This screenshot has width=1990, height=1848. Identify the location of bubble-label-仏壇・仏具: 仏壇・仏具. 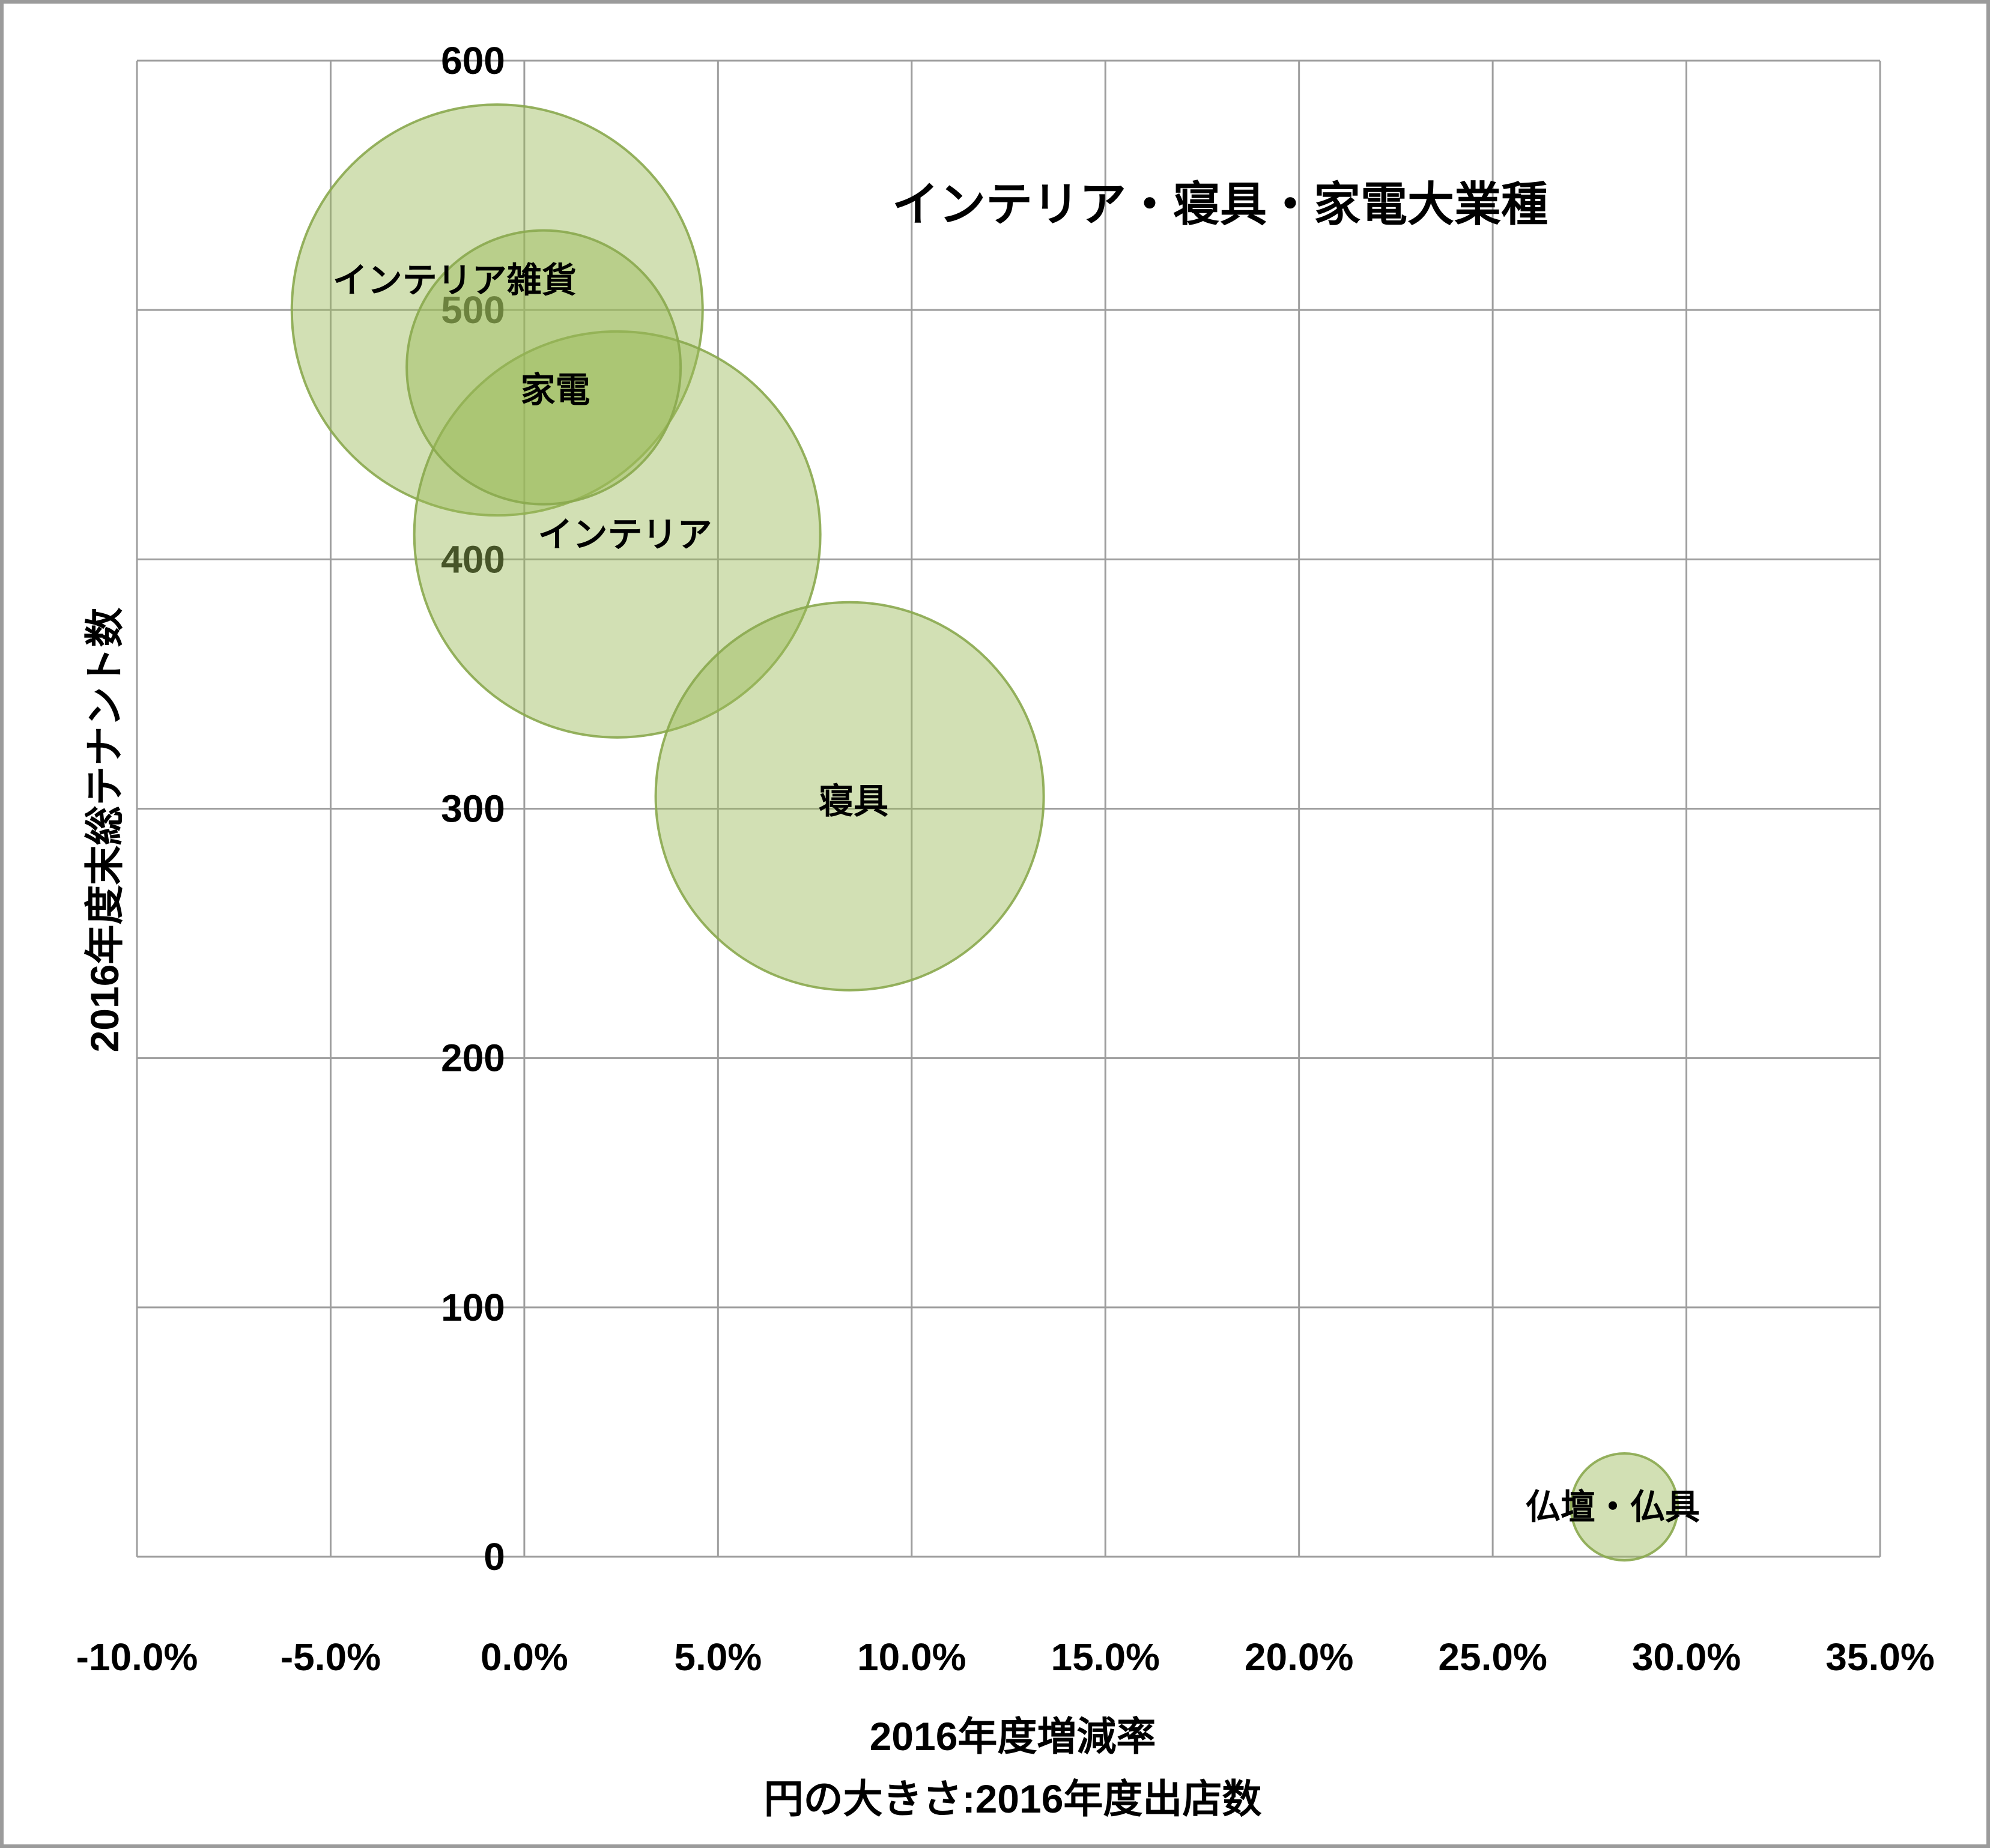
(1613, 1507).